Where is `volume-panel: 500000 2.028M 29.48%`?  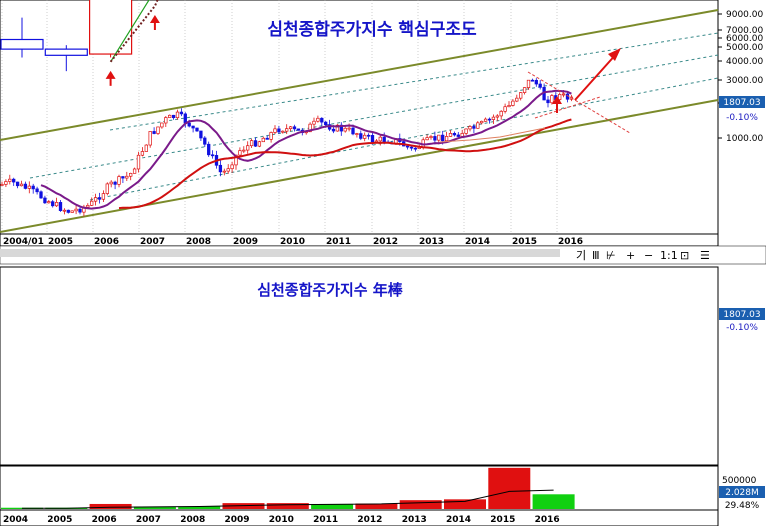
volume-panel: 500000 2.028M 29.48% is located at coordinates (382, 488).